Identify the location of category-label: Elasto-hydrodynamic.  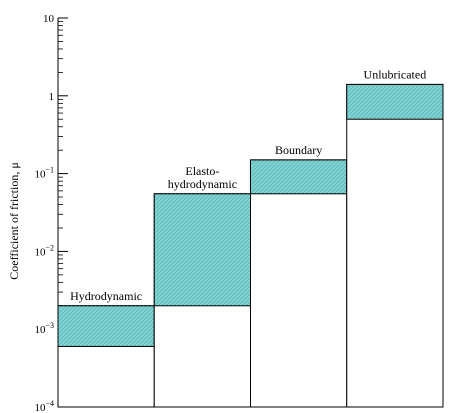
(202, 177).